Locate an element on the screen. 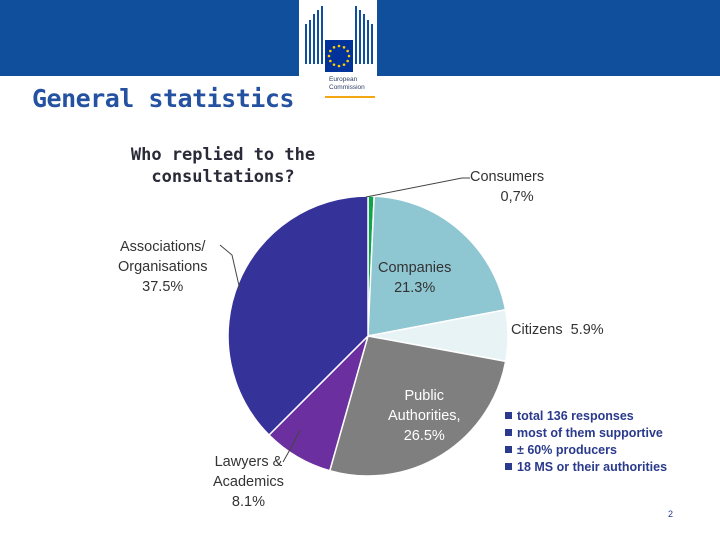 This screenshot has width=720, height=540. label-companies: Companies 21.3% is located at coordinates (415, 278).